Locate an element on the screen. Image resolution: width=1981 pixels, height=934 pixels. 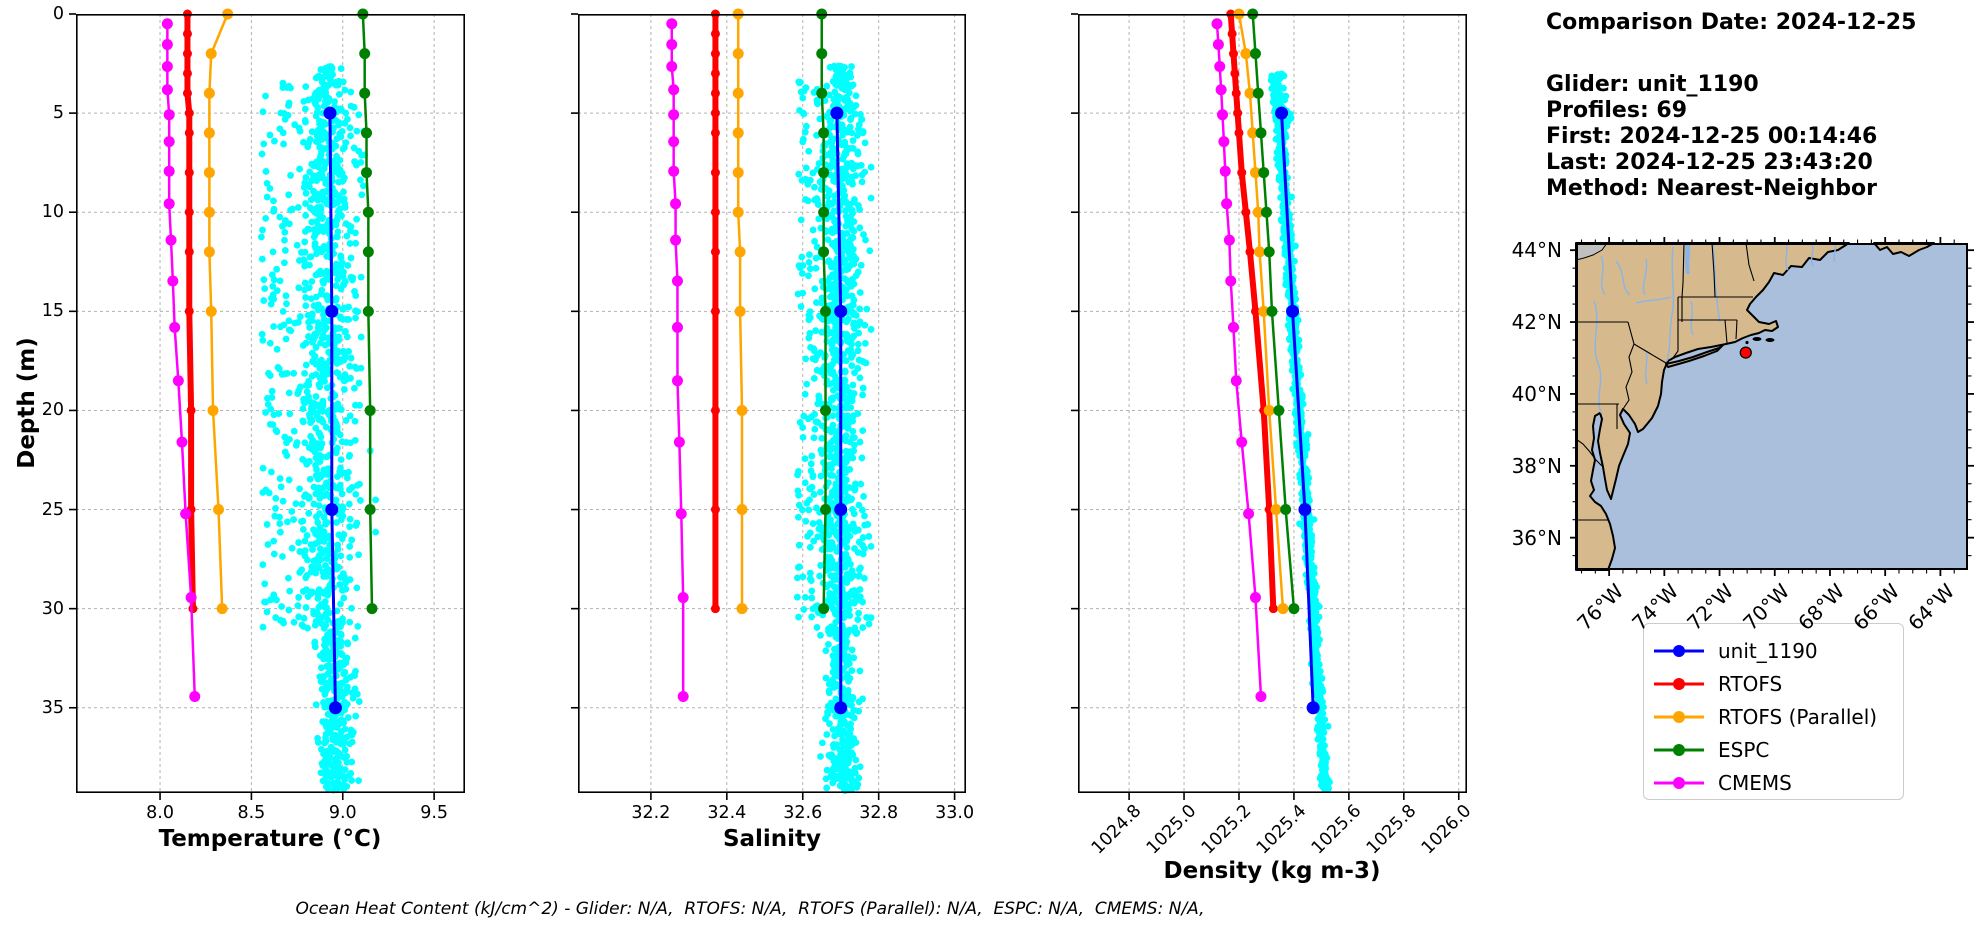
y-tick-label: 5 is located at coordinates (58, 113).